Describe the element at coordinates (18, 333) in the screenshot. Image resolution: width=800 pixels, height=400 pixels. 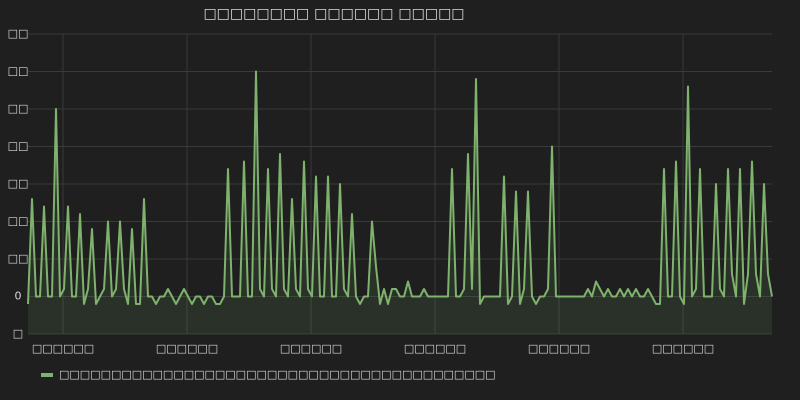
I see `y-tick-label: □` at that location.